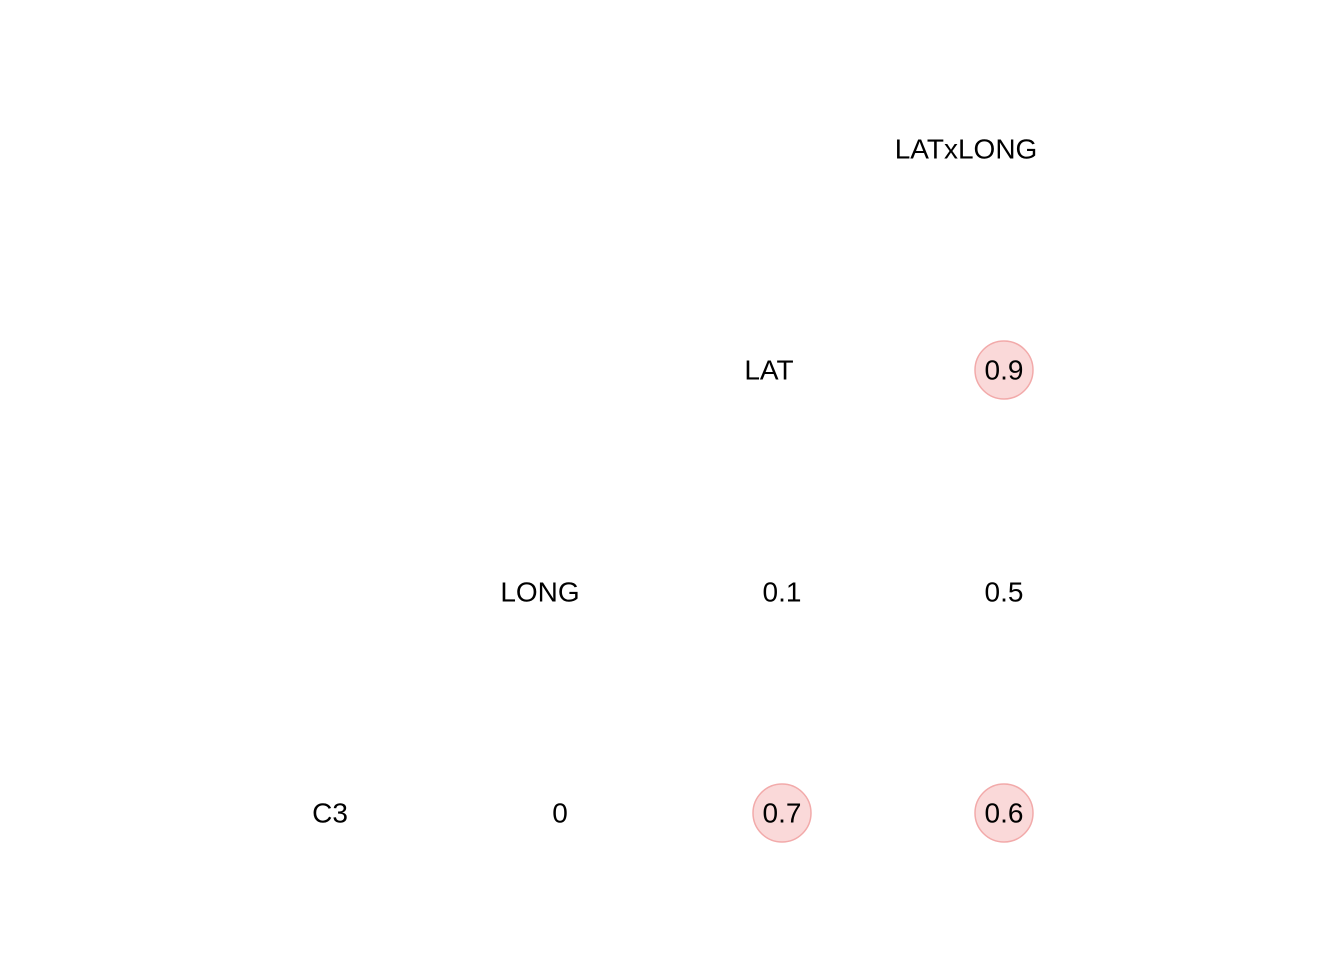 This screenshot has width=1344, height=960. What do you see at coordinates (782, 592) in the screenshot?
I see `cell-value-long-lat: 0.1` at bounding box center [782, 592].